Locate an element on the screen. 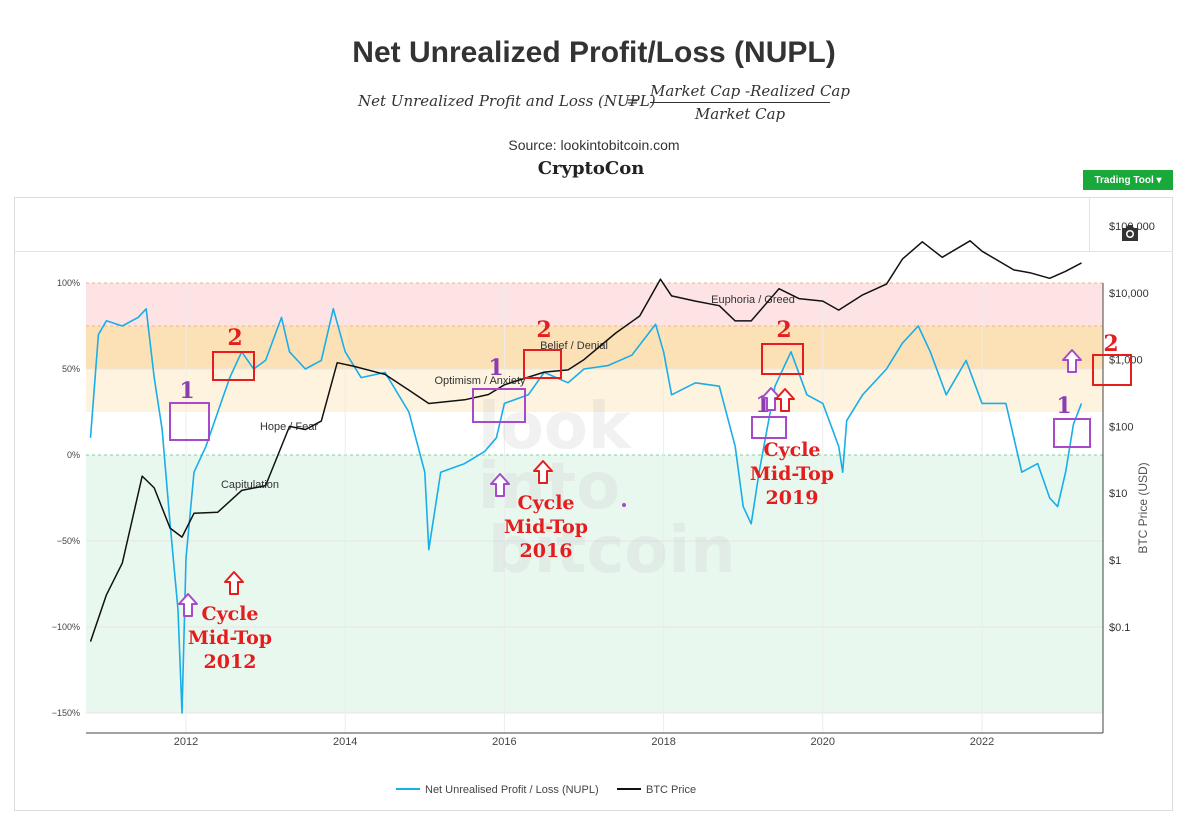 The width and height of the screenshot is (1200, 822). x-tick-label: 2016 is located at coordinates (504, 742).